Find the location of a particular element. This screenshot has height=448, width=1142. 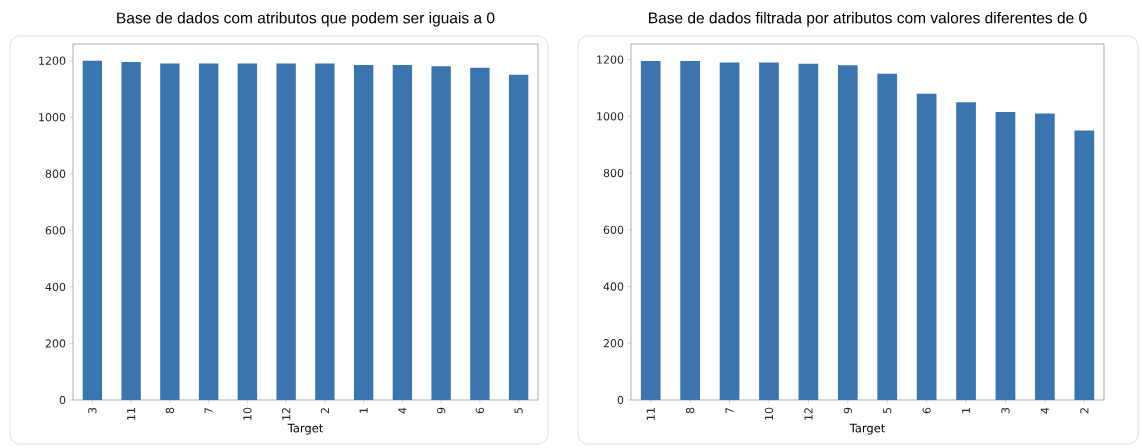

chart-title: Base de dados com atributos que podem ser iguais a 0 is located at coordinates (306, 19).